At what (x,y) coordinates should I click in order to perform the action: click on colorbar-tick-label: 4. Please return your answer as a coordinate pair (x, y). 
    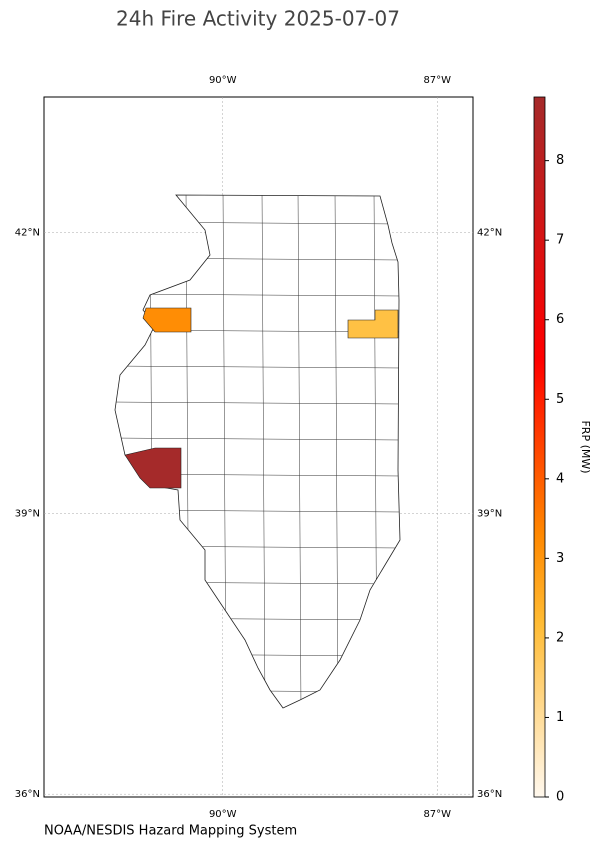
    Looking at the image, I should click on (560, 478).